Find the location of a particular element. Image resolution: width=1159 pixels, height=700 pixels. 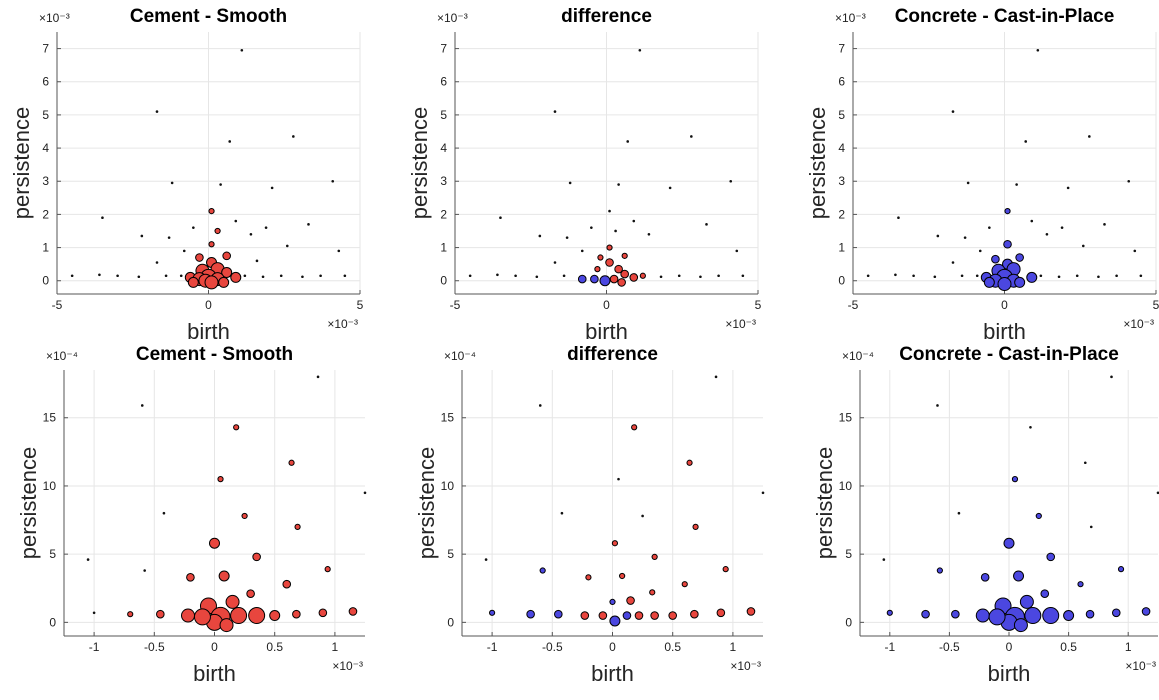

x-tick-label: 0.5 is located at coordinates (274, 647).